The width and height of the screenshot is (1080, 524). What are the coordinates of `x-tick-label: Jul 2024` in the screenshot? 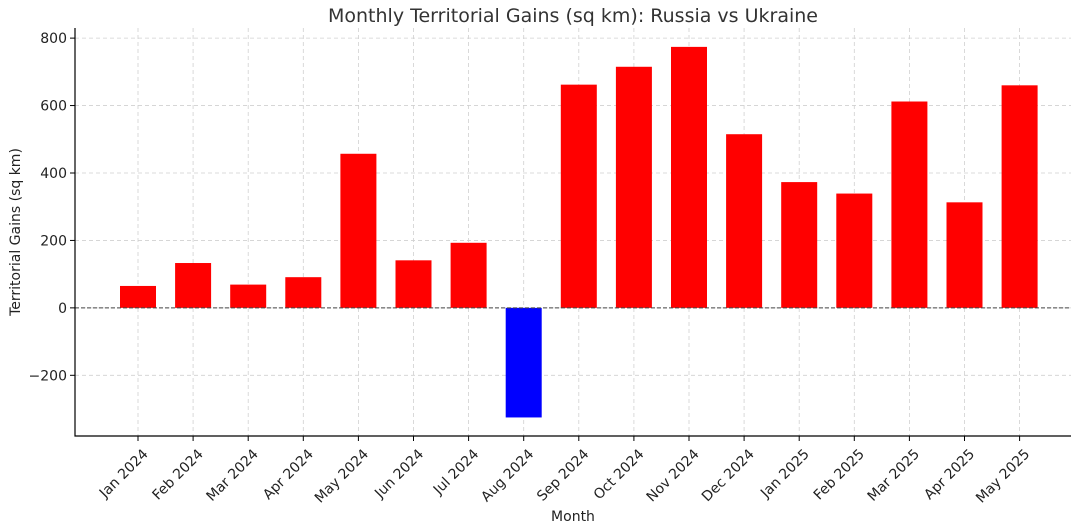 It's located at (456, 472).